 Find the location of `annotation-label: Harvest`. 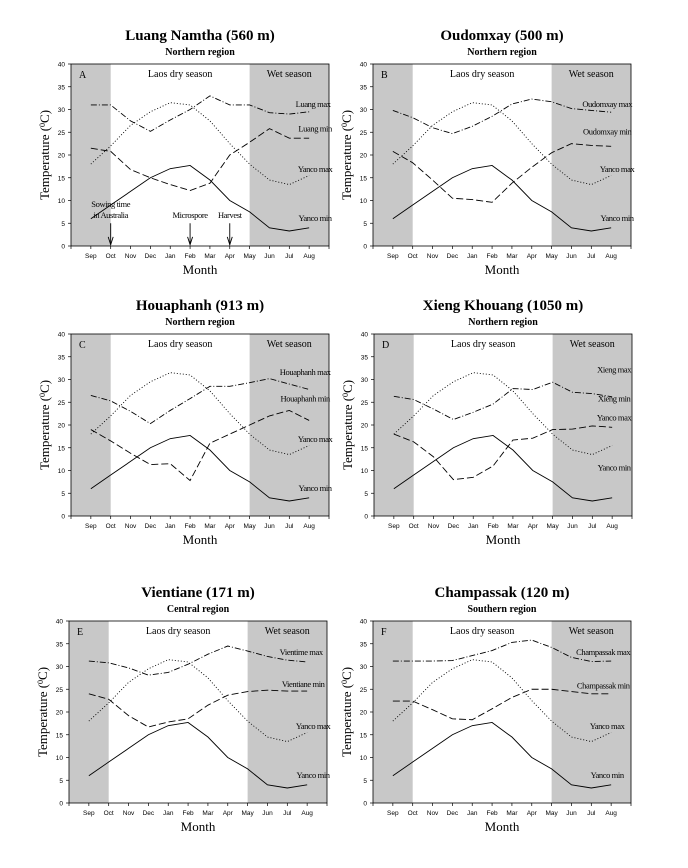

annotation-label: Harvest is located at coordinates (230, 215).